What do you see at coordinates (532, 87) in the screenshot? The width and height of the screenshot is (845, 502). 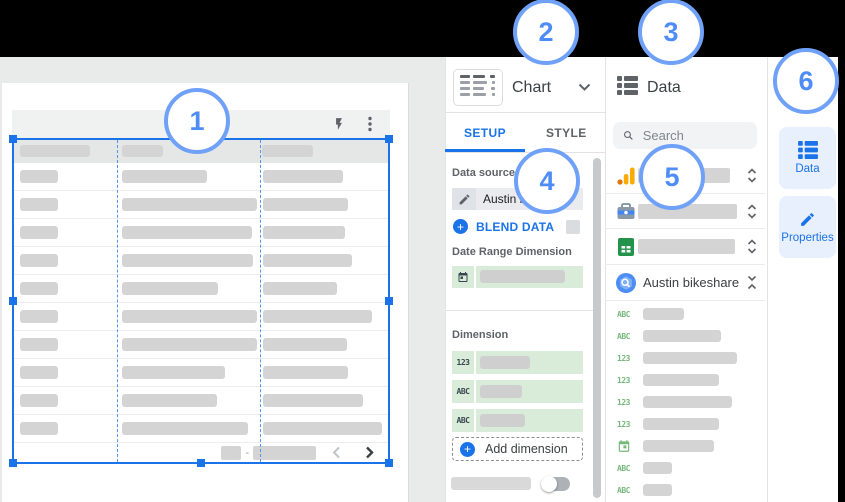 I see `chart-panel-title: Chart` at bounding box center [532, 87].